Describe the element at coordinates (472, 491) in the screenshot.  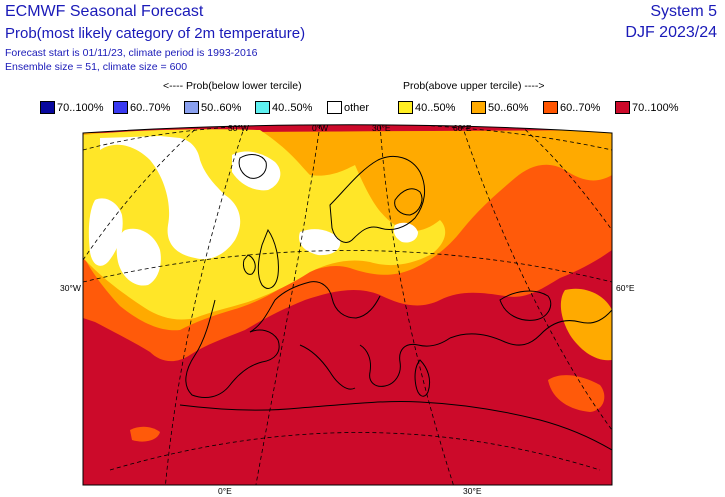
I see `lon-label-bottom: 30°E` at that location.